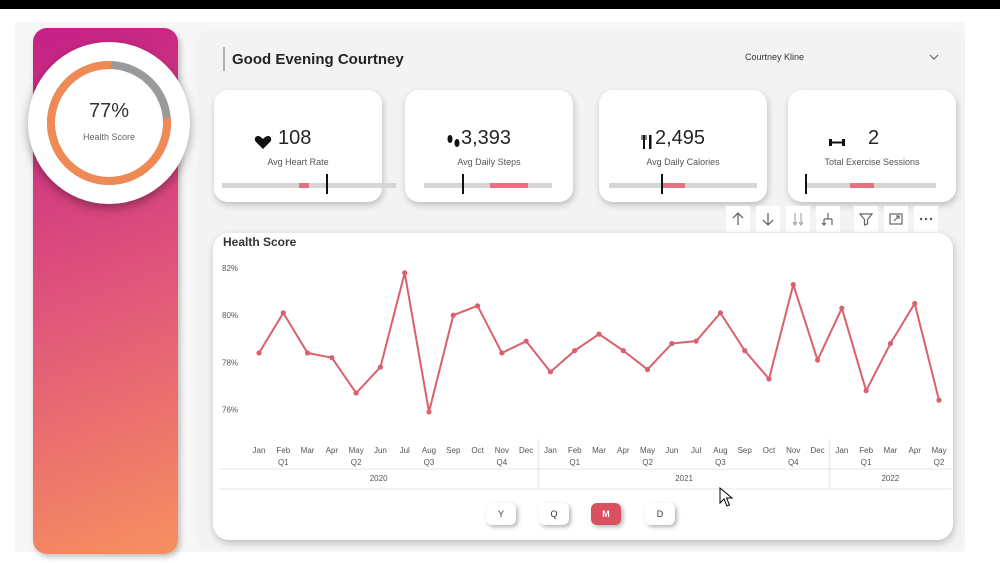 This screenshot has height=563, width=1000. Describe the element at coordinates (109, 123) in the screenshot. I see `health-score-gauge: 77% Health Score` at that location.